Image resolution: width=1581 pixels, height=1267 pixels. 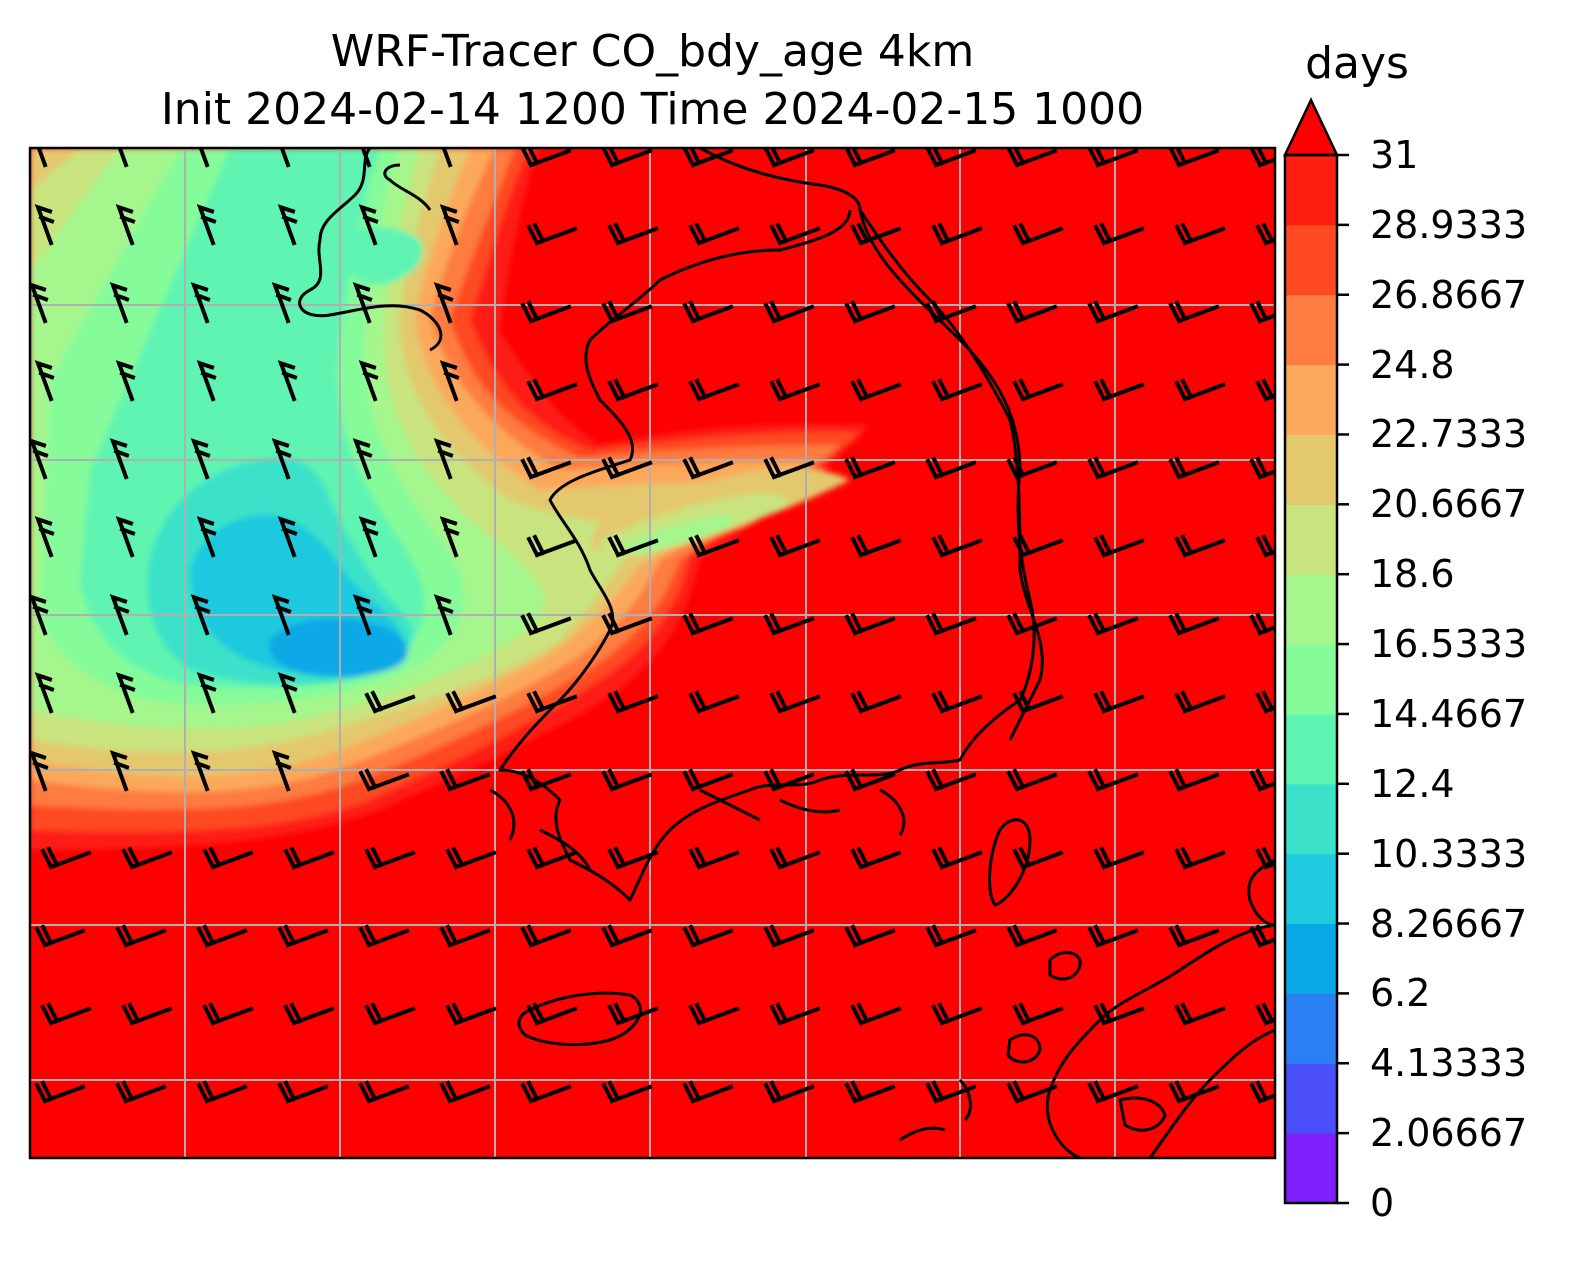 I want to click on colorbar-tick-label: 12.4, so click(x=1412, y=783).